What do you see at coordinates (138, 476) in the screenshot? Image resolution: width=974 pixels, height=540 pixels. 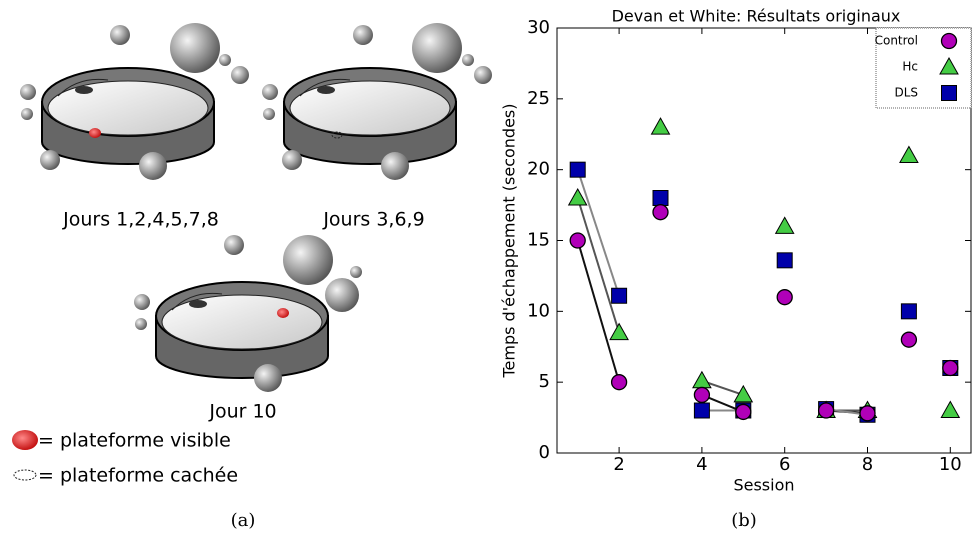 I see `legend-text: = plateforme cachée` at bounding box center [138, 476].